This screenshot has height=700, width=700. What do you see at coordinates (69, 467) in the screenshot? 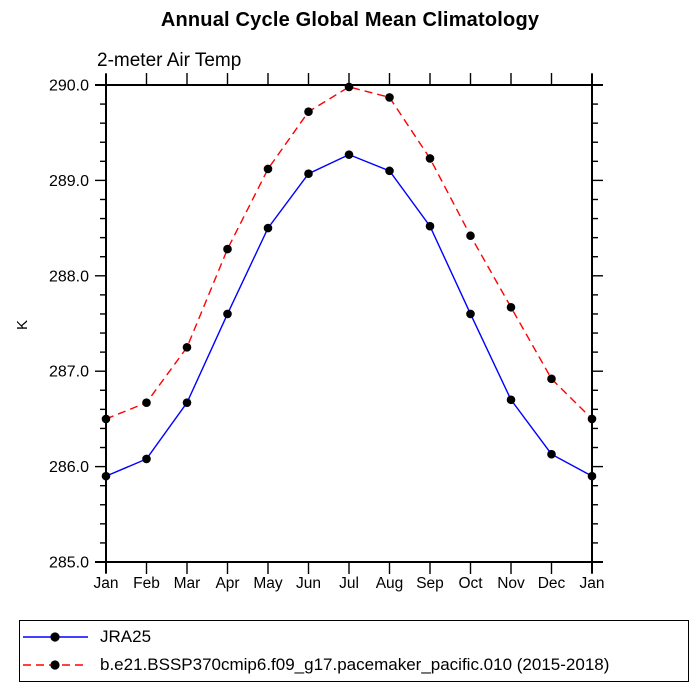
I see `y-tick-label: 286.0` at bounding box center [69, 467].